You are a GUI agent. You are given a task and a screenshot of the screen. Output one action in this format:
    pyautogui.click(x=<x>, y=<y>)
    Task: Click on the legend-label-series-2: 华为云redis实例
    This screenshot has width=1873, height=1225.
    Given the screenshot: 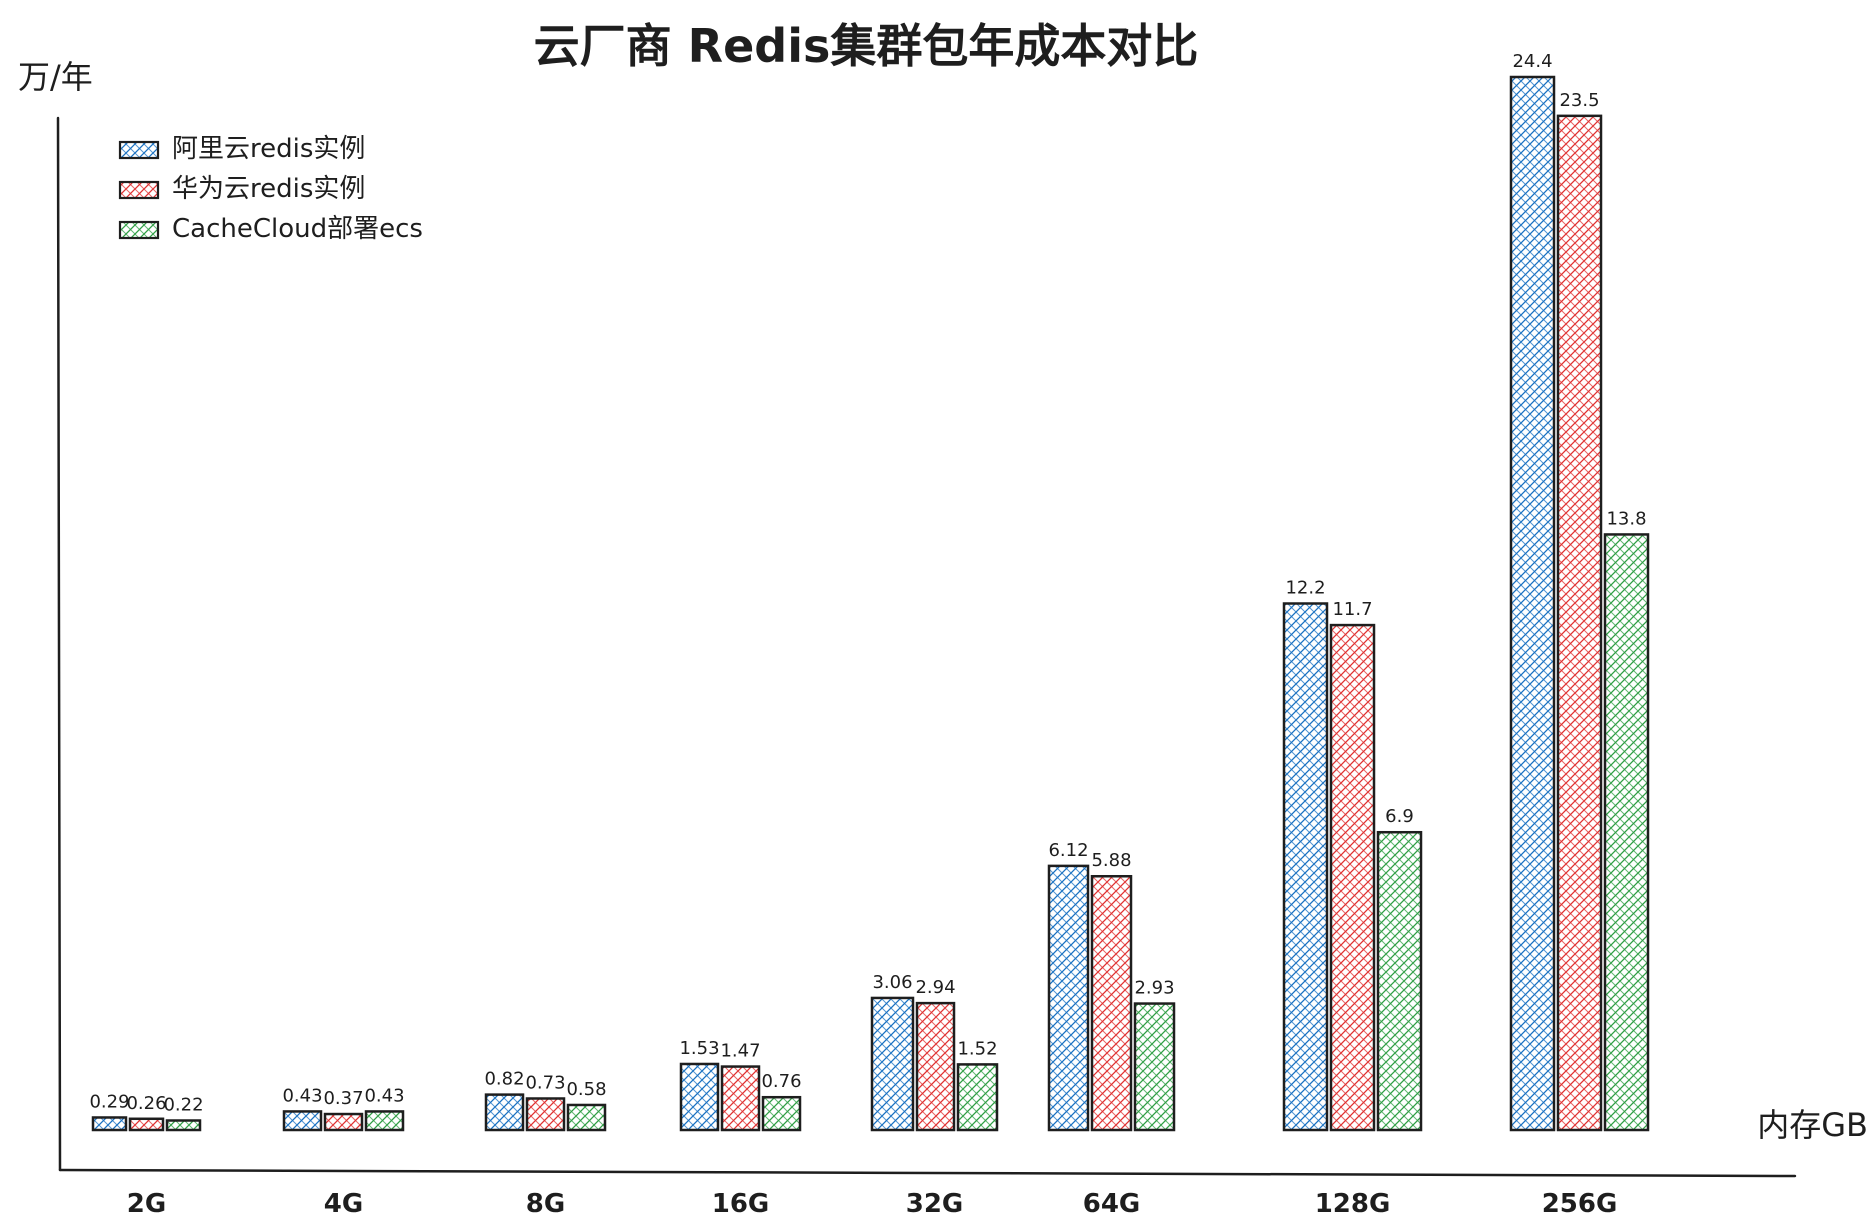 What is the action you would take?
    pyautogui.click(x=268, y=189)
    